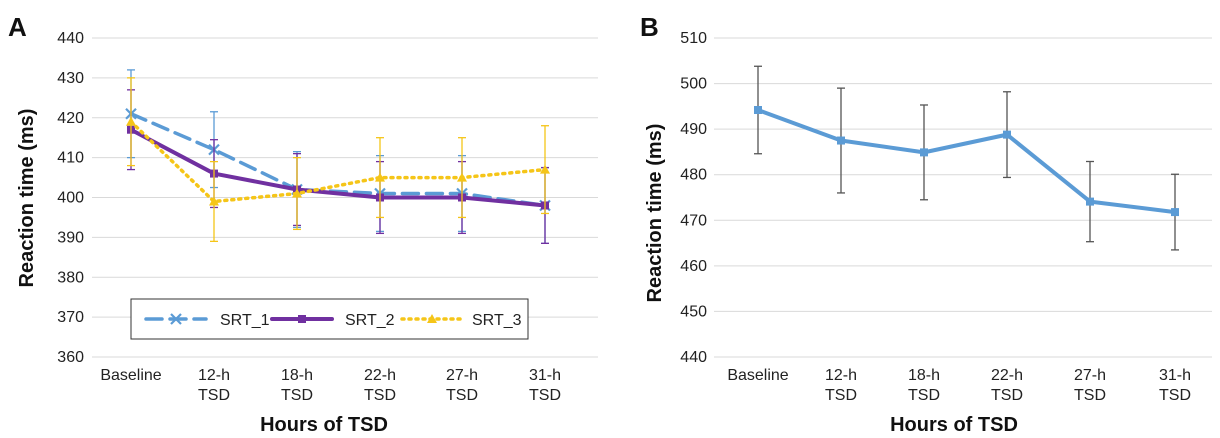  Describe the element at coordinates (70, 118) in the screenshot. I see `y-tick-label: 420` at that location.